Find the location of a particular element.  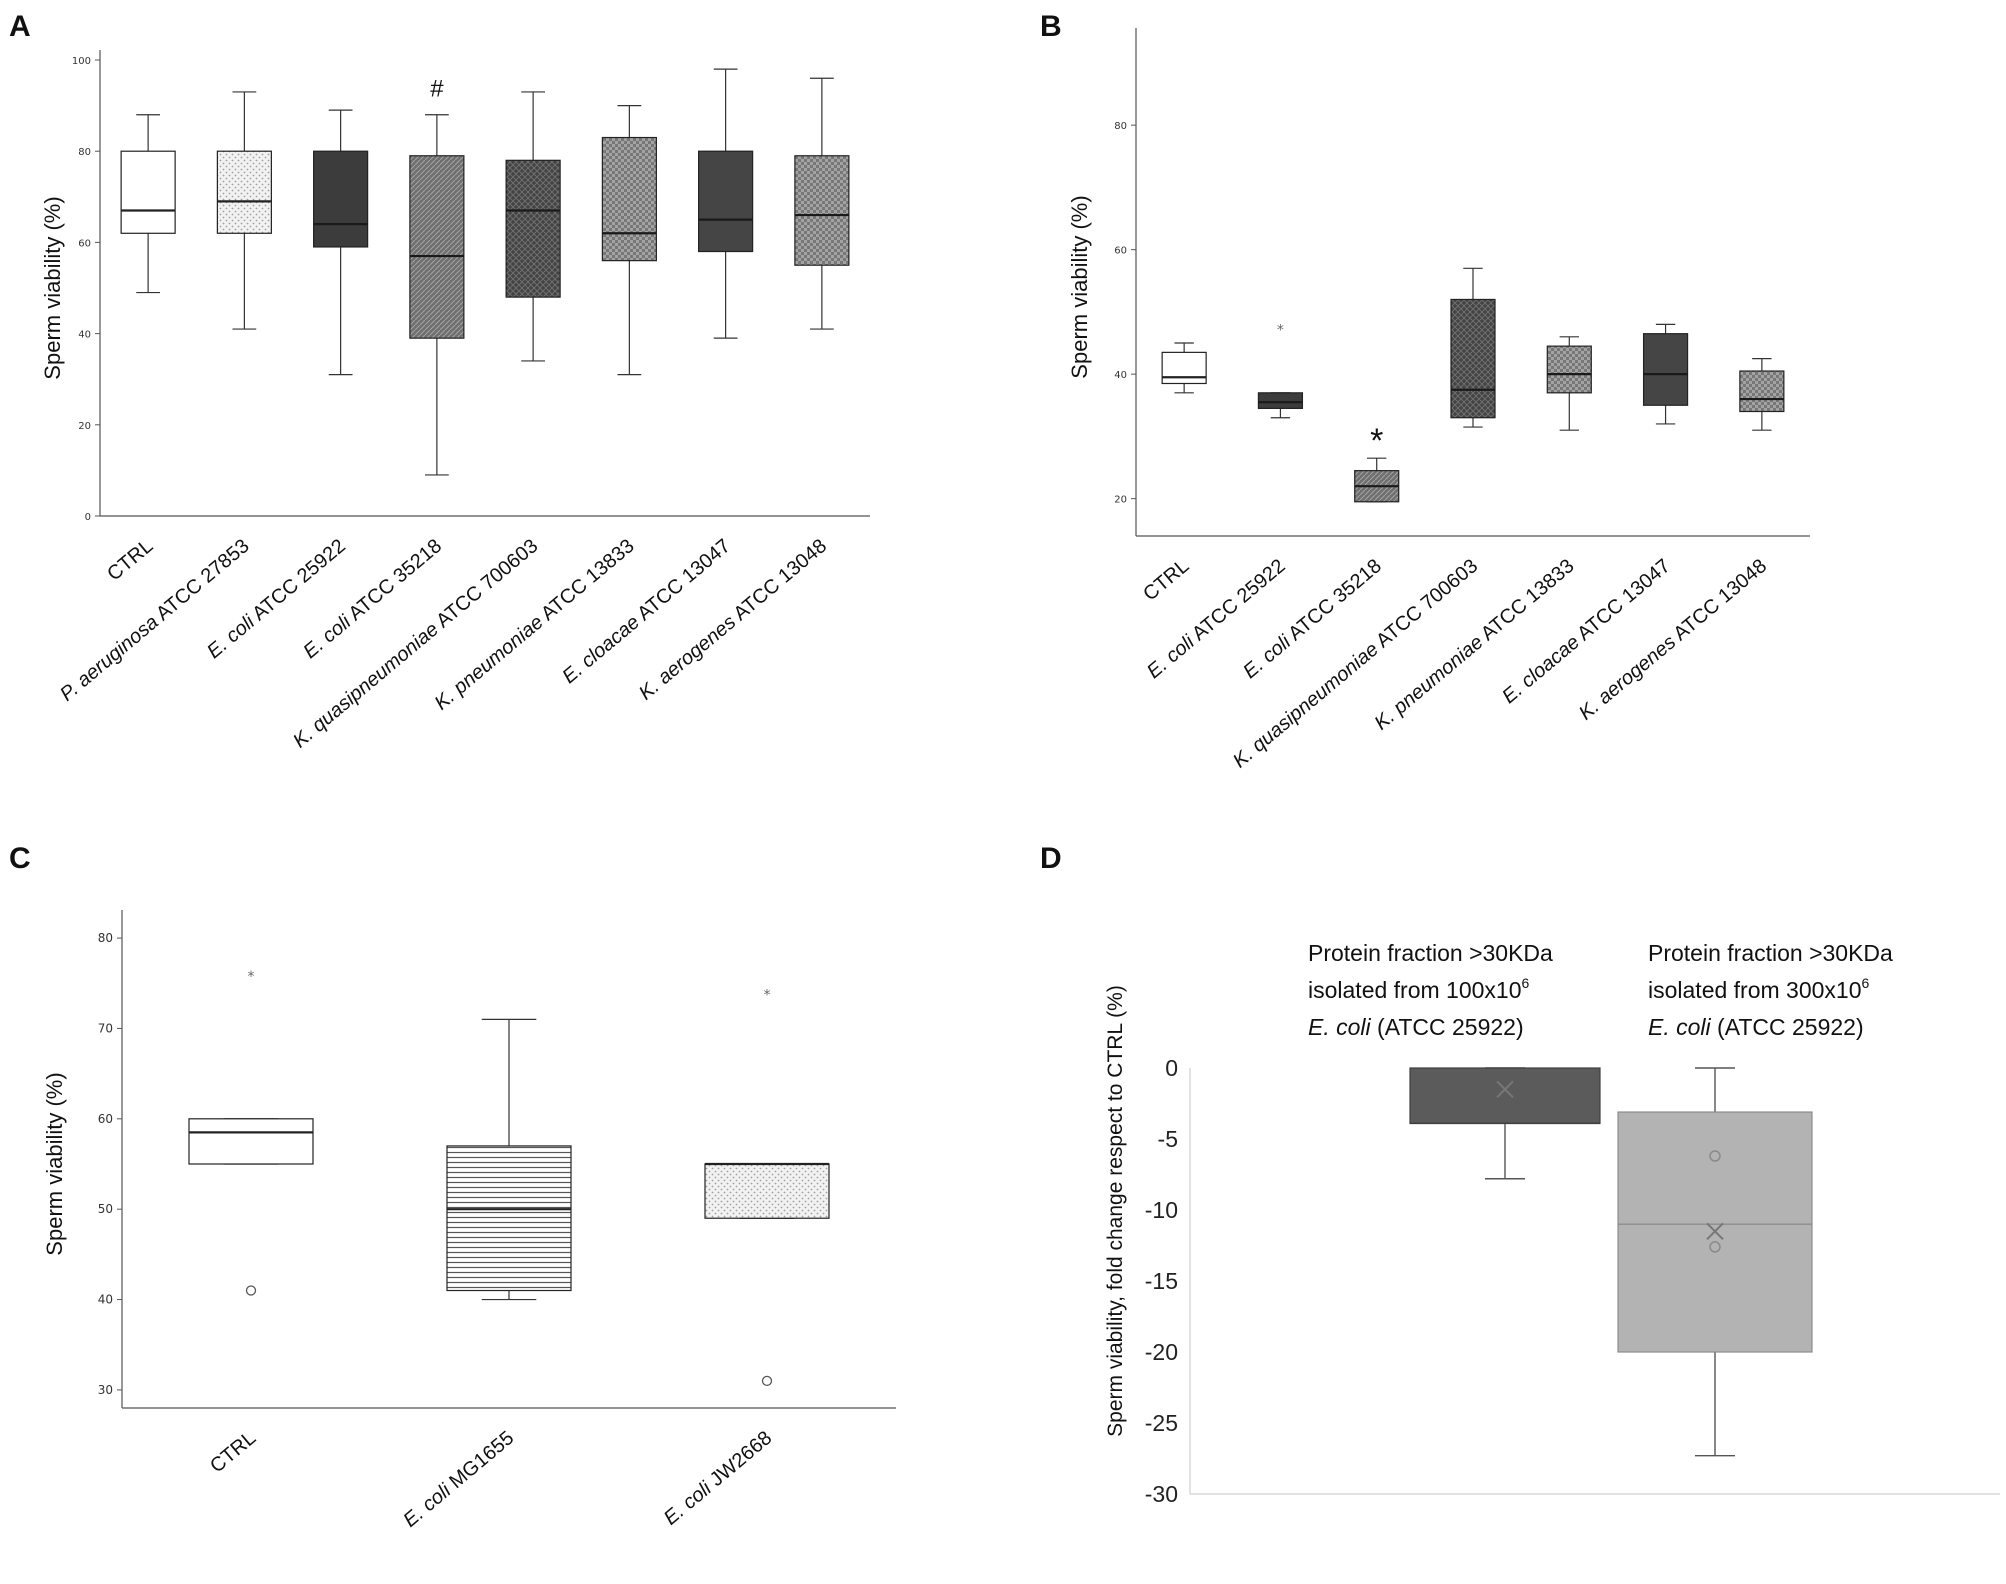

significance-marker: # is located at coordinates (437, 89).